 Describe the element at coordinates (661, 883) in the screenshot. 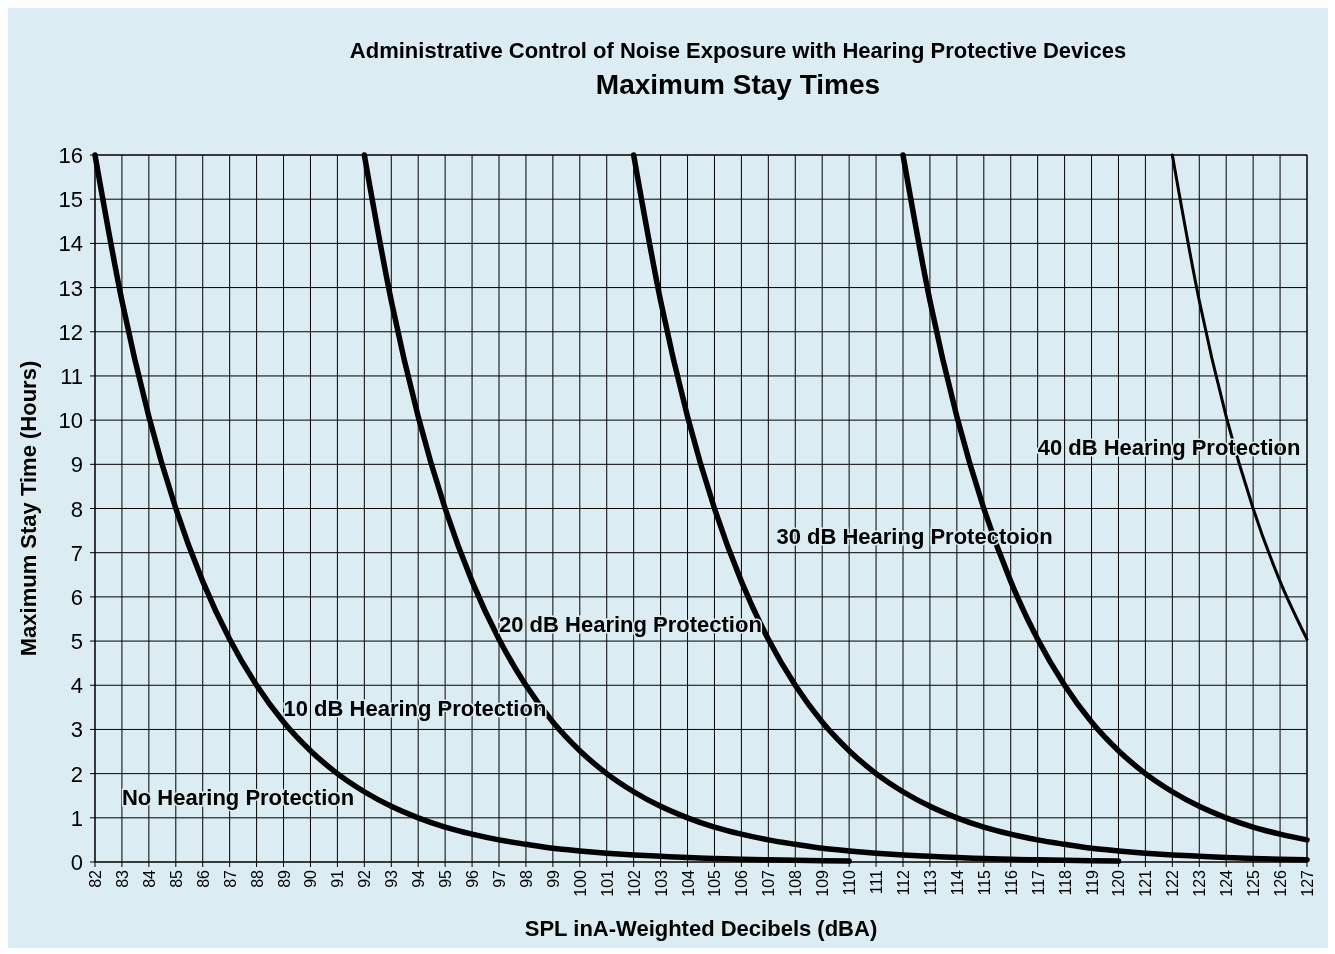

I see `x-tick-label: 103` at that location.